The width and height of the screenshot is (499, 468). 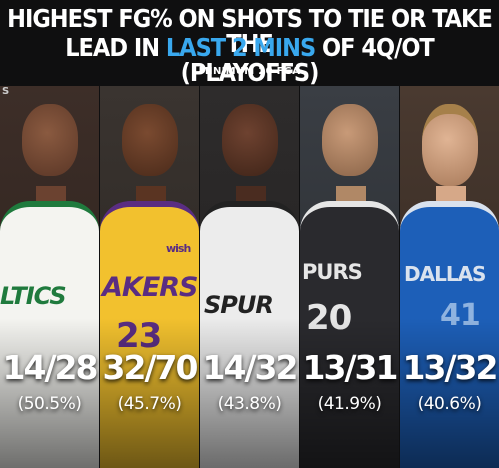 What do you see at coordinates (49, 404) in the screenshot?
I see `stat-pct-1: (50.5%)` at bounding box center [49, 404].